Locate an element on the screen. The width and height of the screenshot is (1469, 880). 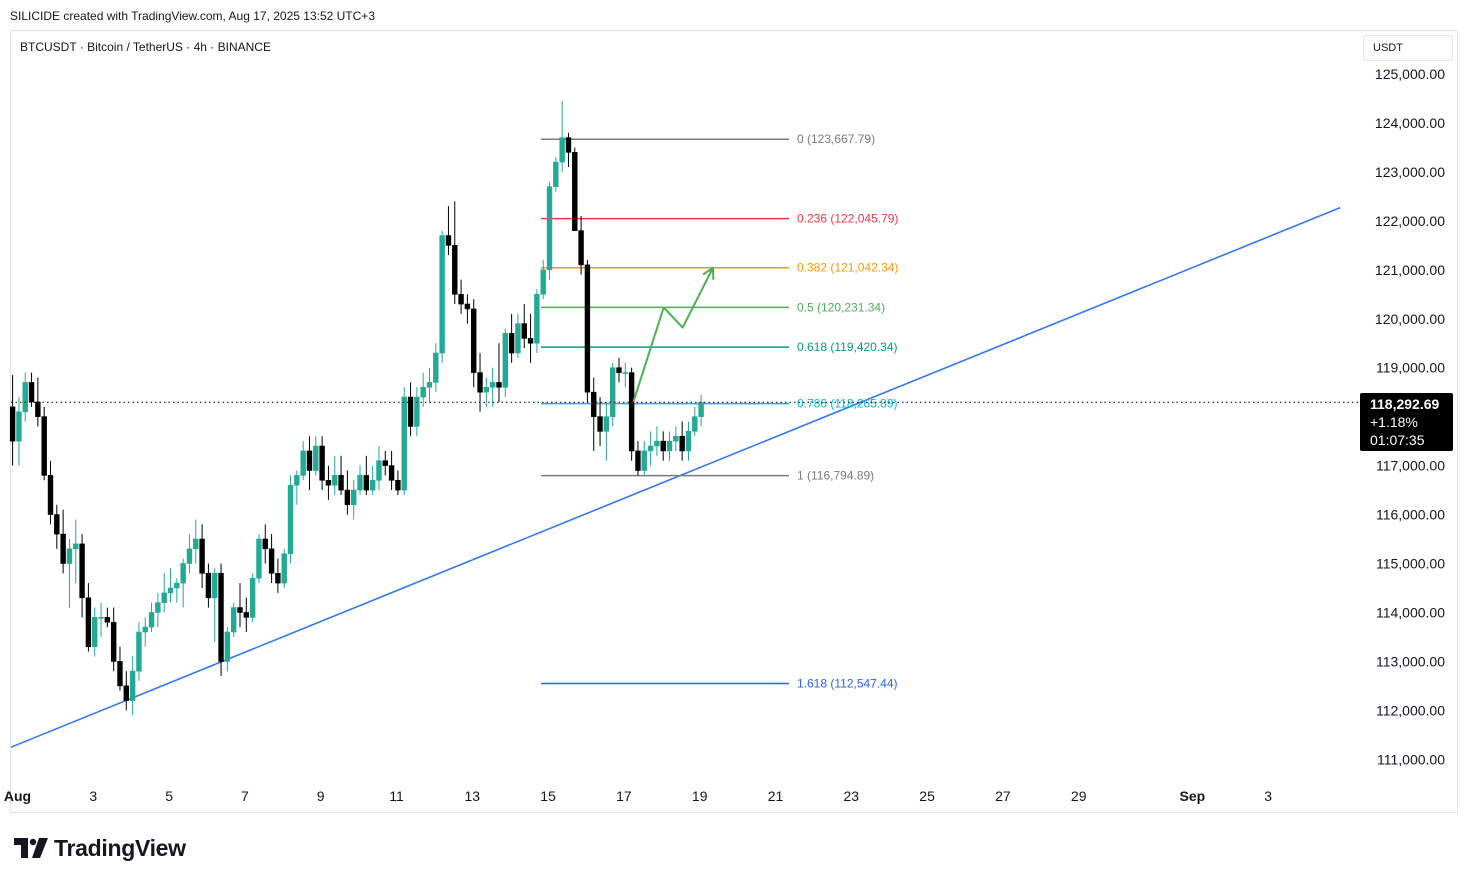
fib-level-label: 0.618 (119,420.34) is located at coordinates (847, 347).